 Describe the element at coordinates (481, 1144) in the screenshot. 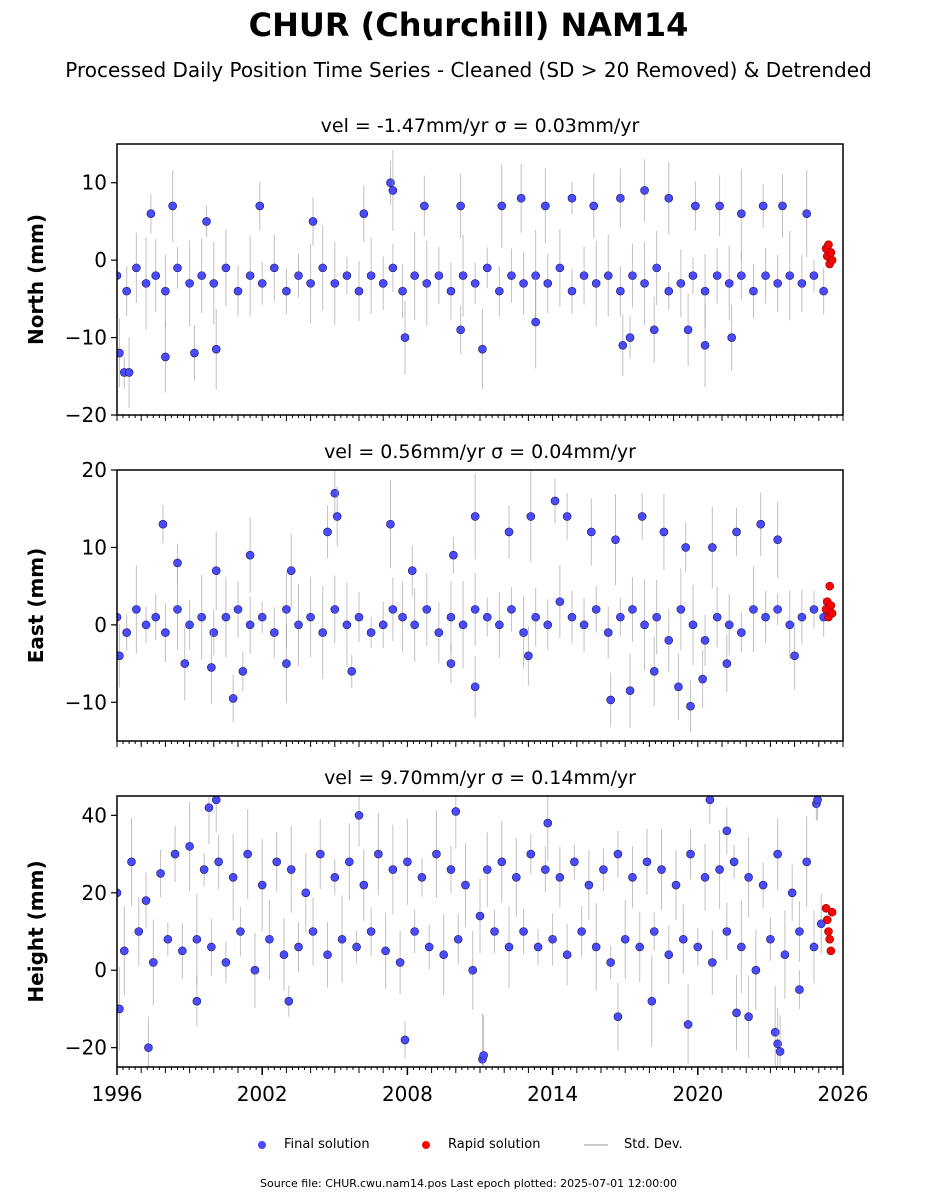

I see `legend-item-rapid: Rapid solution` at that location.